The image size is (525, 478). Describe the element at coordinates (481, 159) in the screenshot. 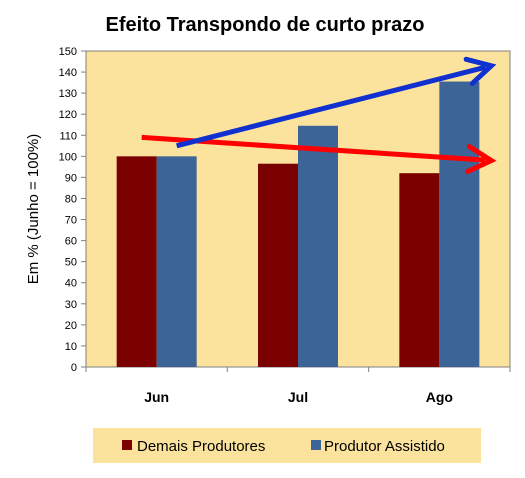

I see `arrow-head-red` at that location.